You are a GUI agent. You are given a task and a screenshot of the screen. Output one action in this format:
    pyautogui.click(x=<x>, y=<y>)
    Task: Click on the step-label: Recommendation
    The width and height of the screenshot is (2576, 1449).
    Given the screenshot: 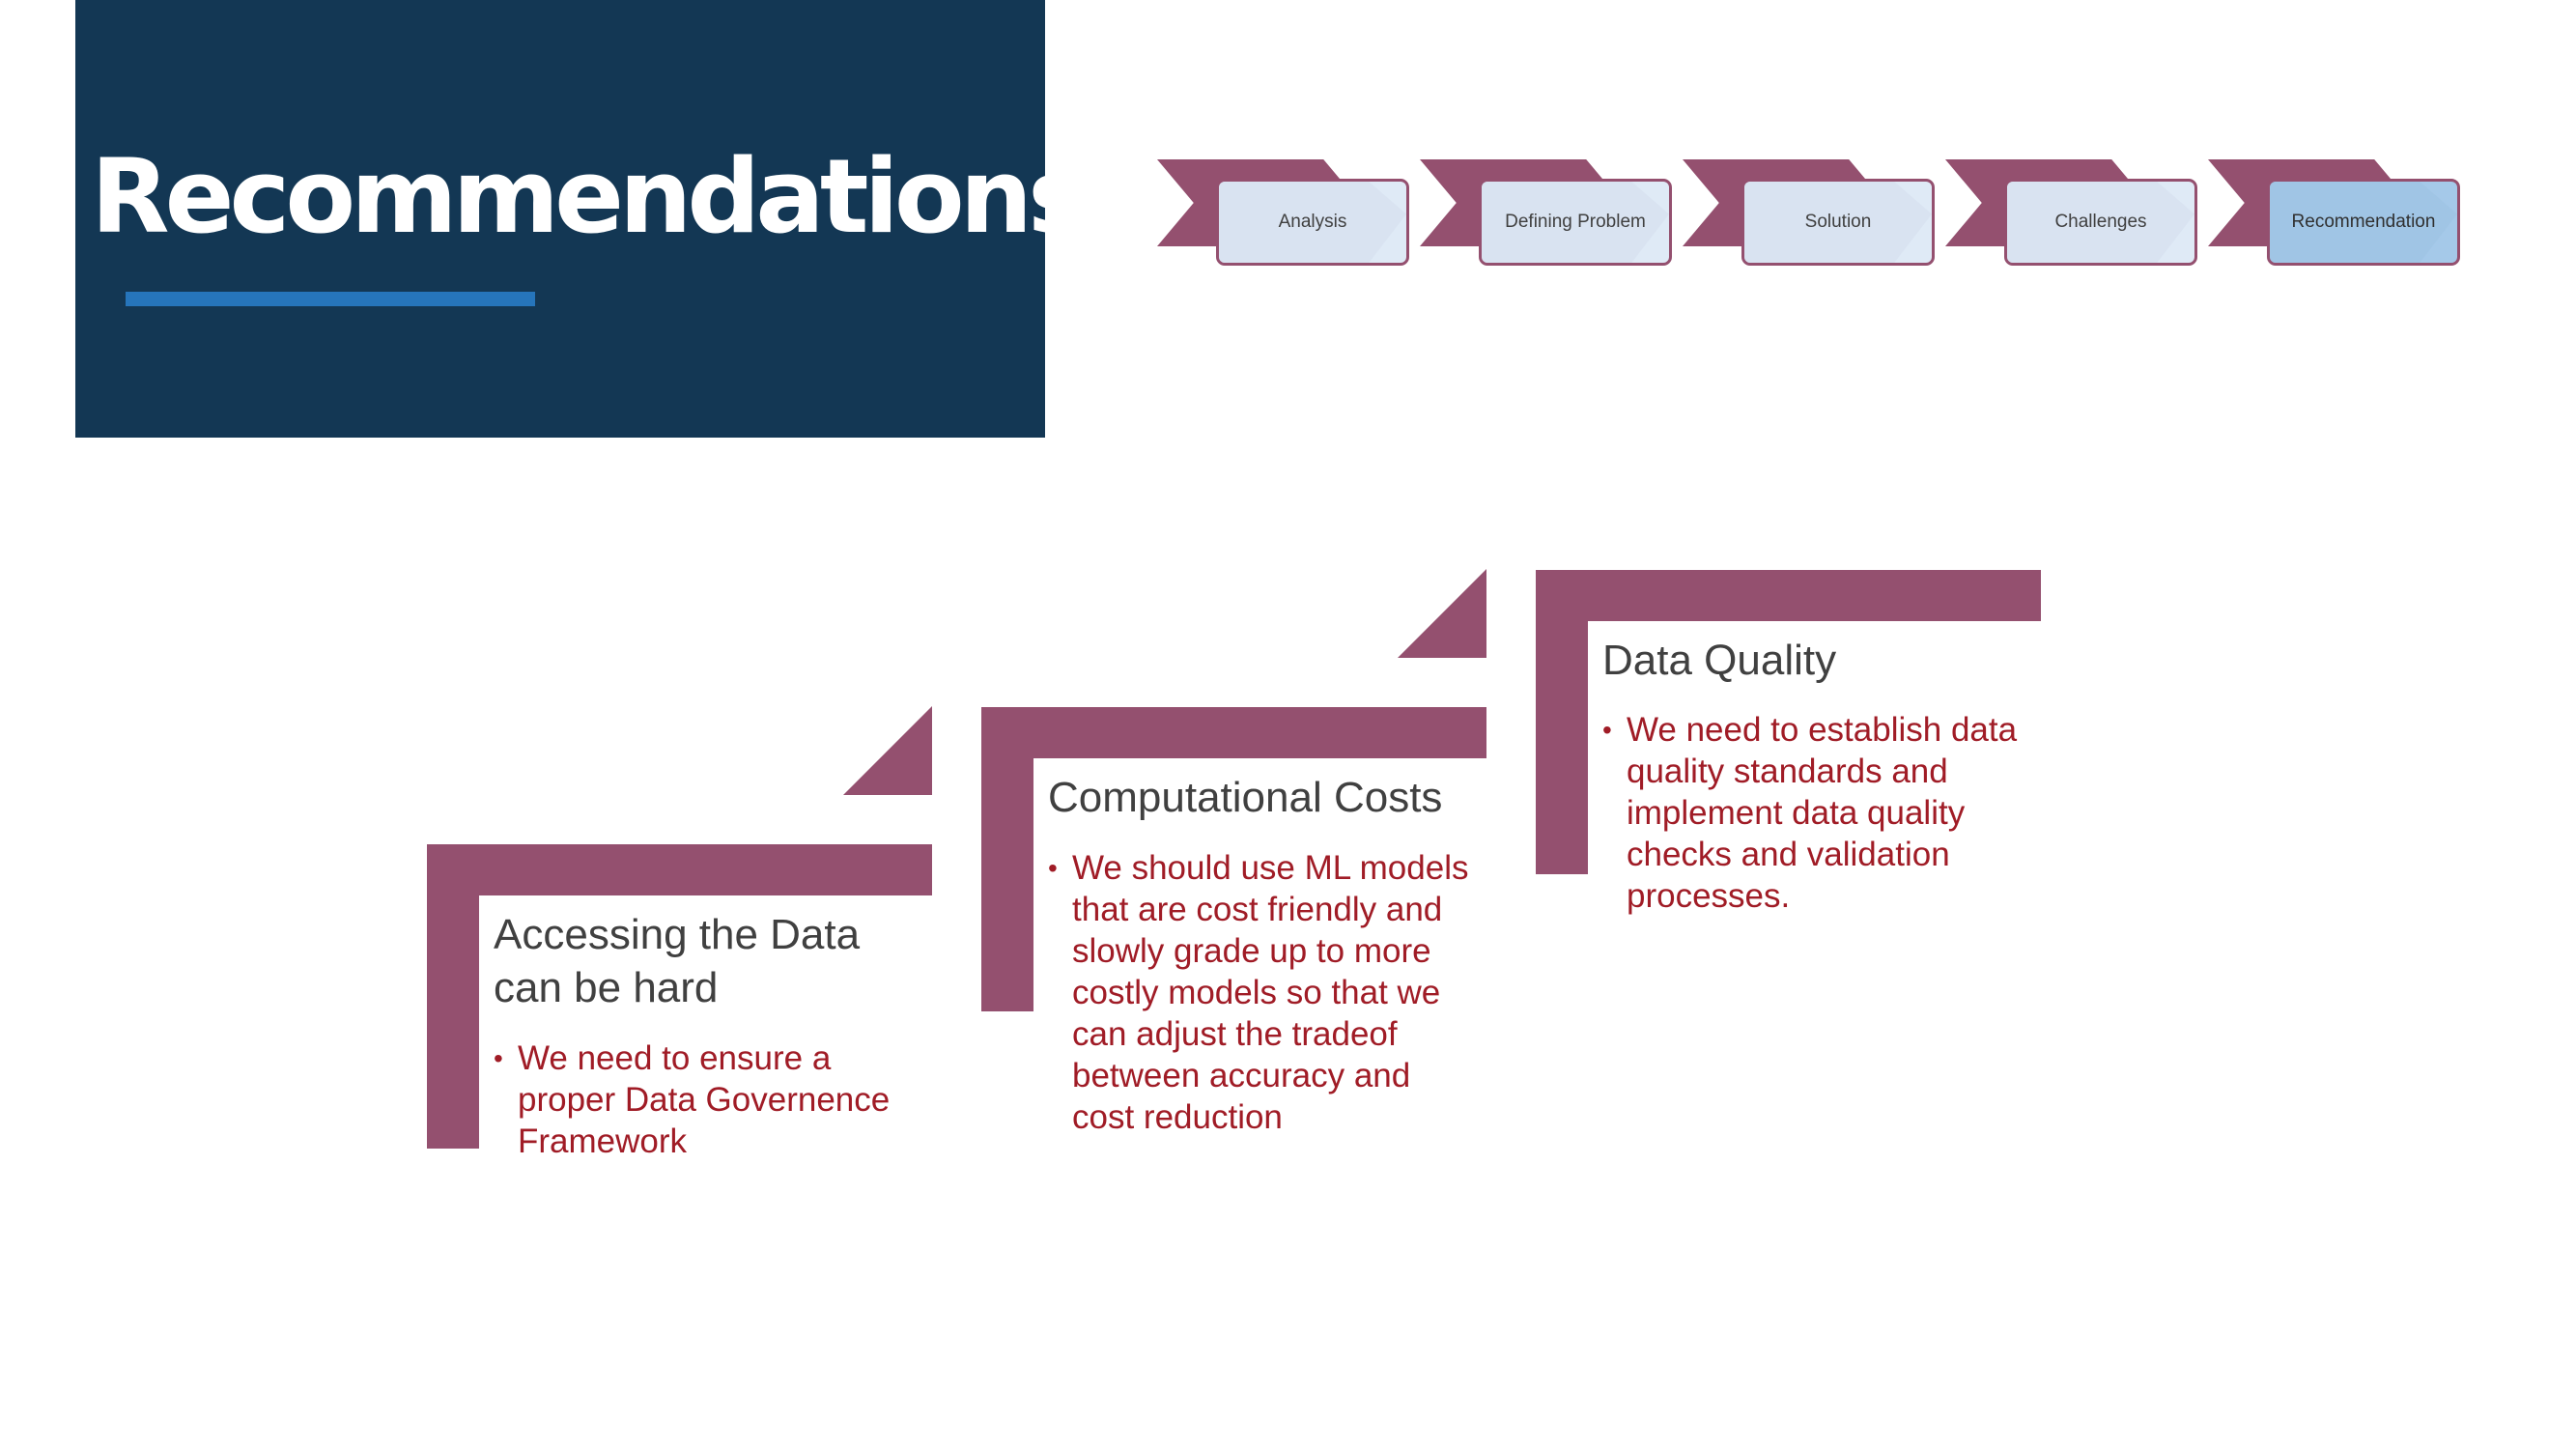 What is the action you would take?
    pyautogui.click(x=2363, y=222)
    